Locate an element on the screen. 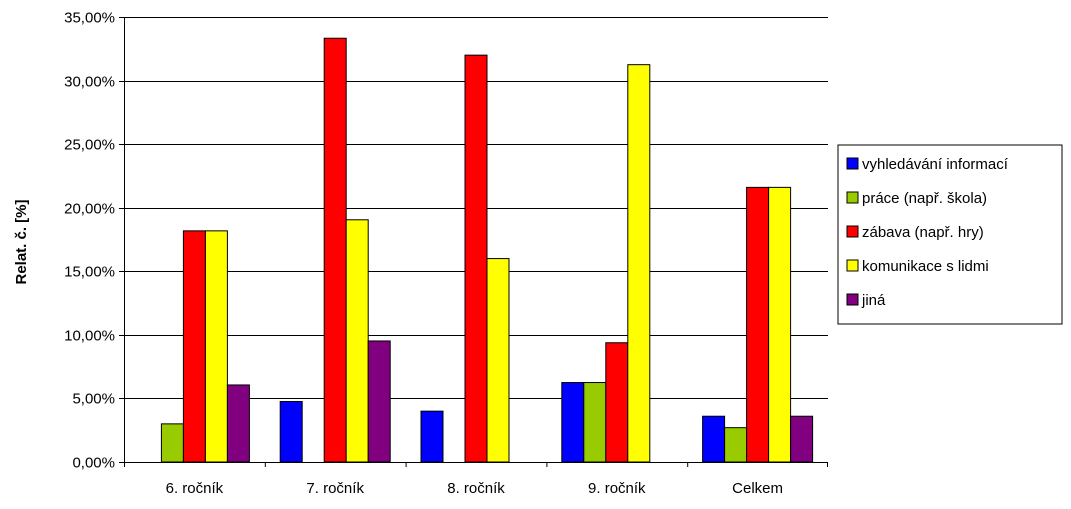 The height and width of the screenshot is (509, 1071). x-tick-label: 8. ročník is located at coordinates (476, 488).